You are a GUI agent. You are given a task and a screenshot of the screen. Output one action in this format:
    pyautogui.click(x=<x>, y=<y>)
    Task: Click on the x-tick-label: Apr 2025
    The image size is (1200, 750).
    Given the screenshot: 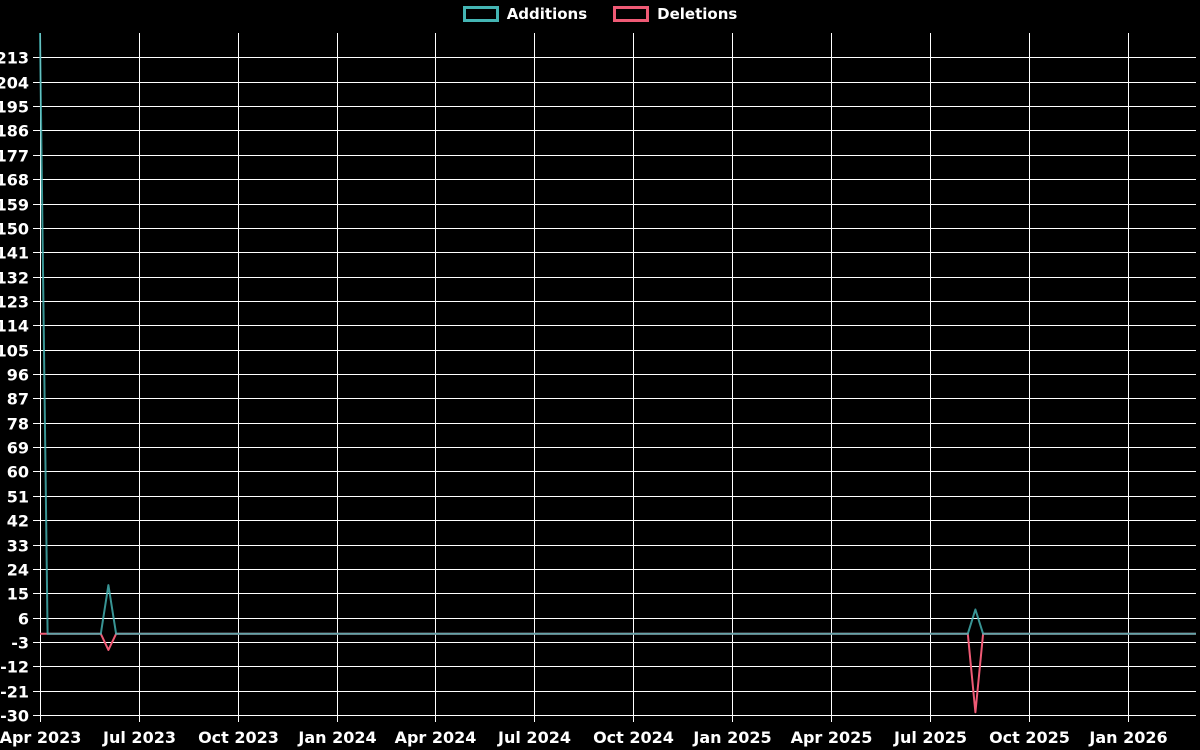 What is the action you would take?
    pyautogui.click(x=832, y=737)
    